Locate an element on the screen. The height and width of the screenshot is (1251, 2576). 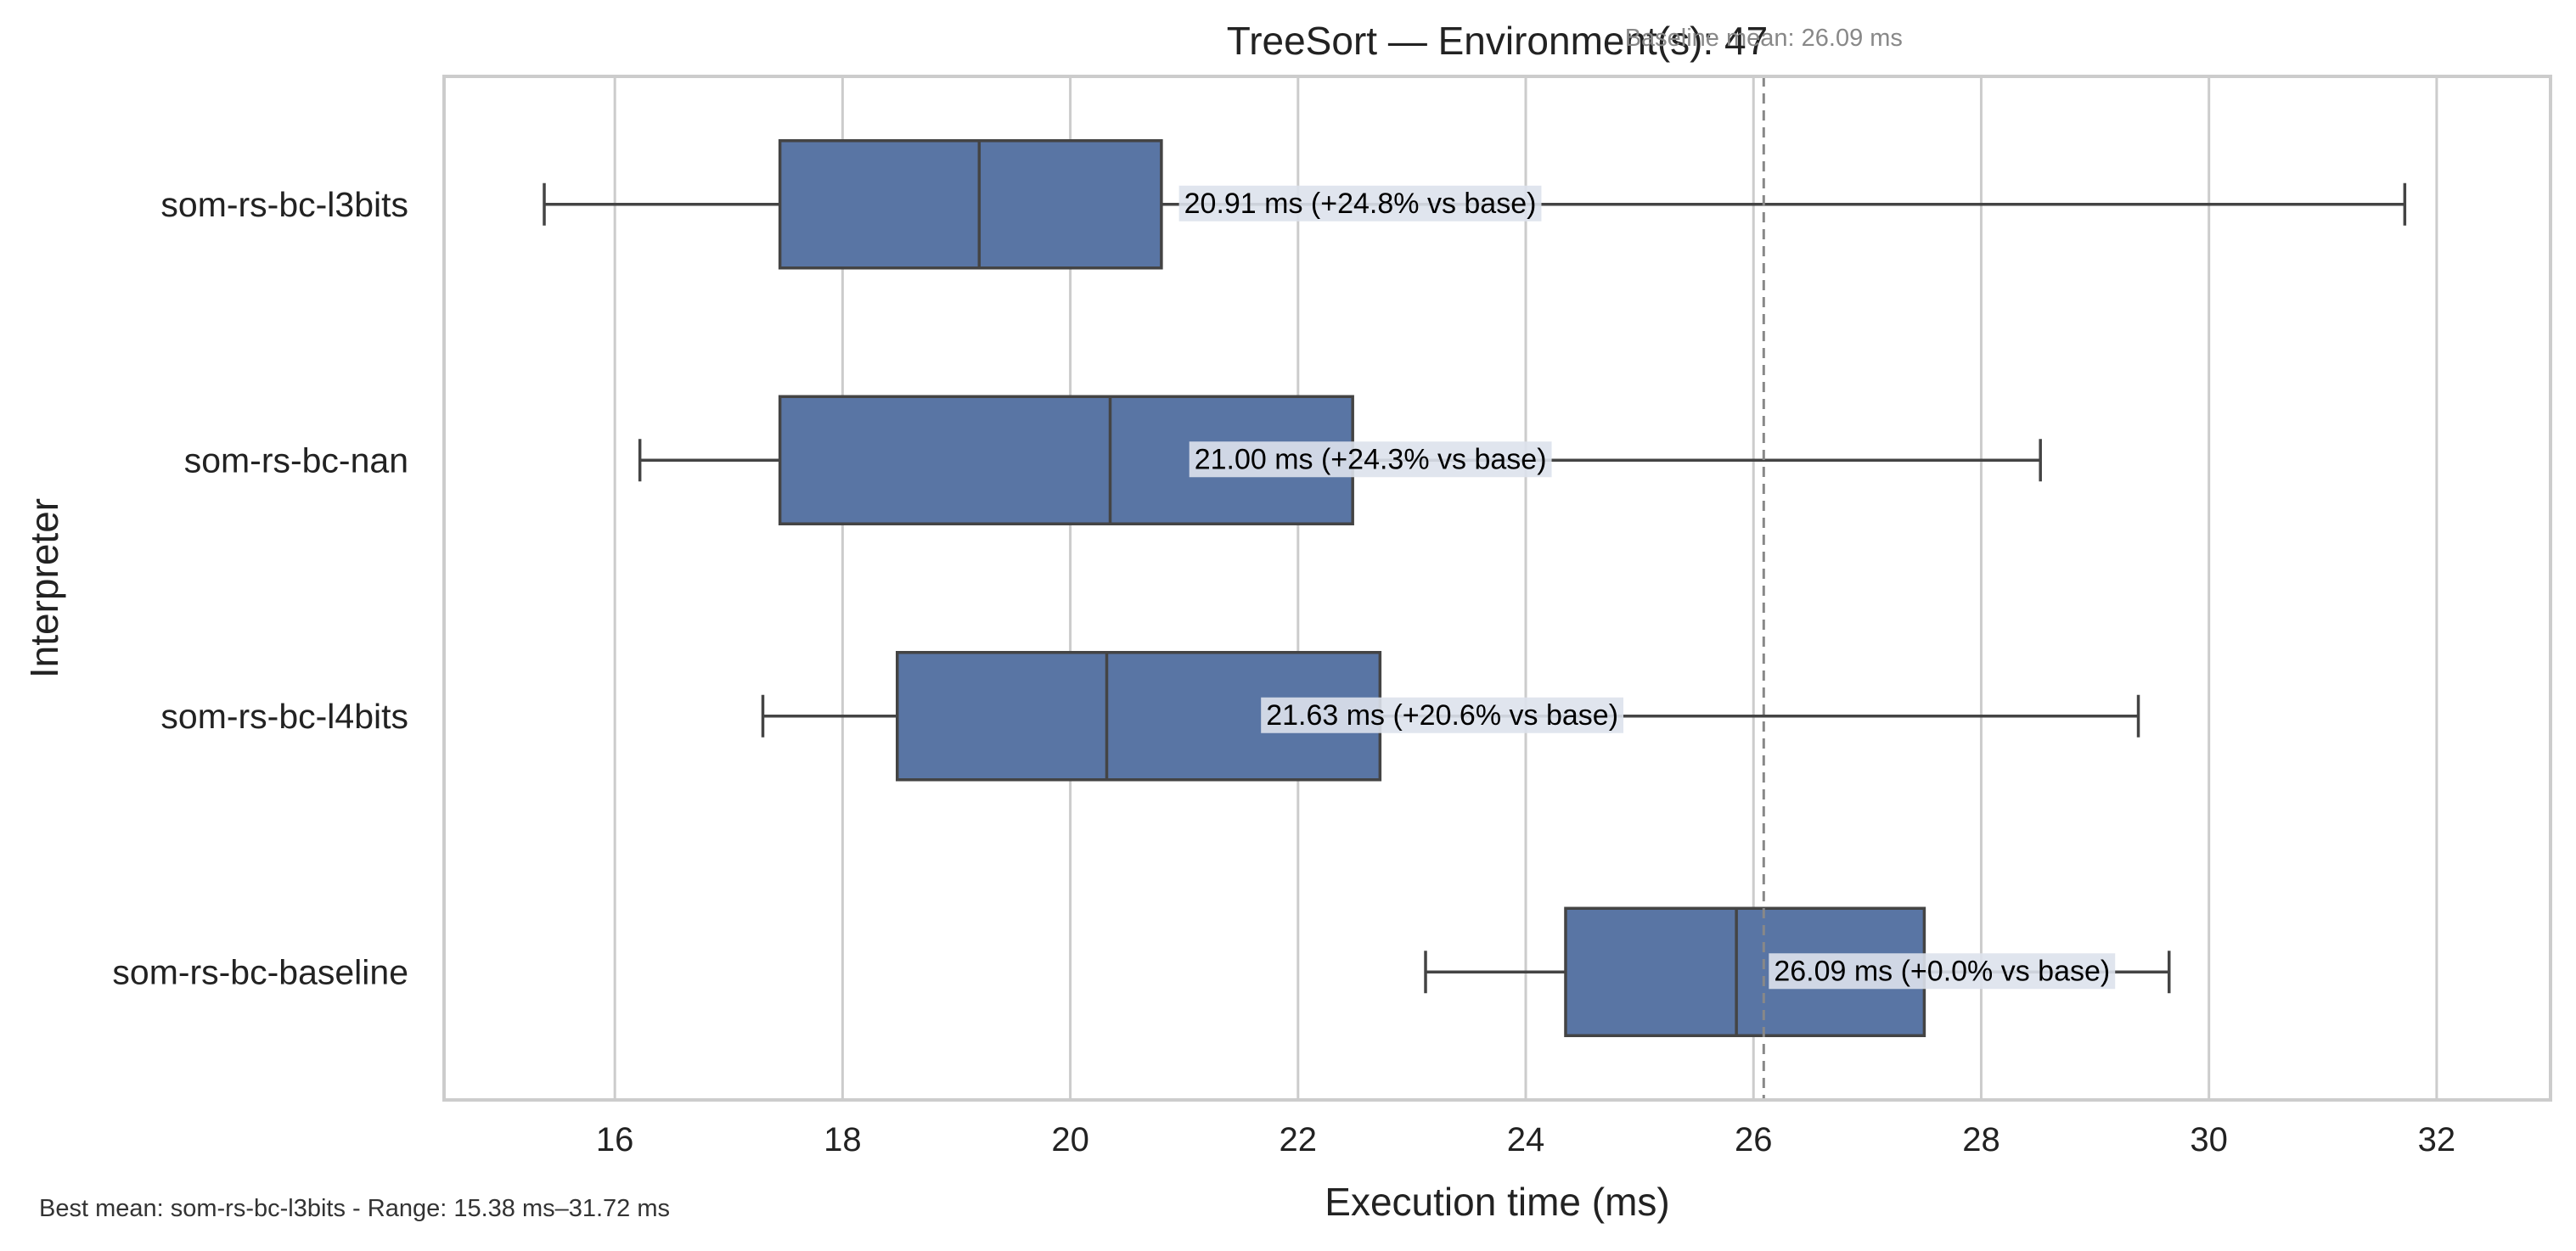
annotation-label: 21.00 ms (+24.3% vs base) is located at coordinates (1371, 459).